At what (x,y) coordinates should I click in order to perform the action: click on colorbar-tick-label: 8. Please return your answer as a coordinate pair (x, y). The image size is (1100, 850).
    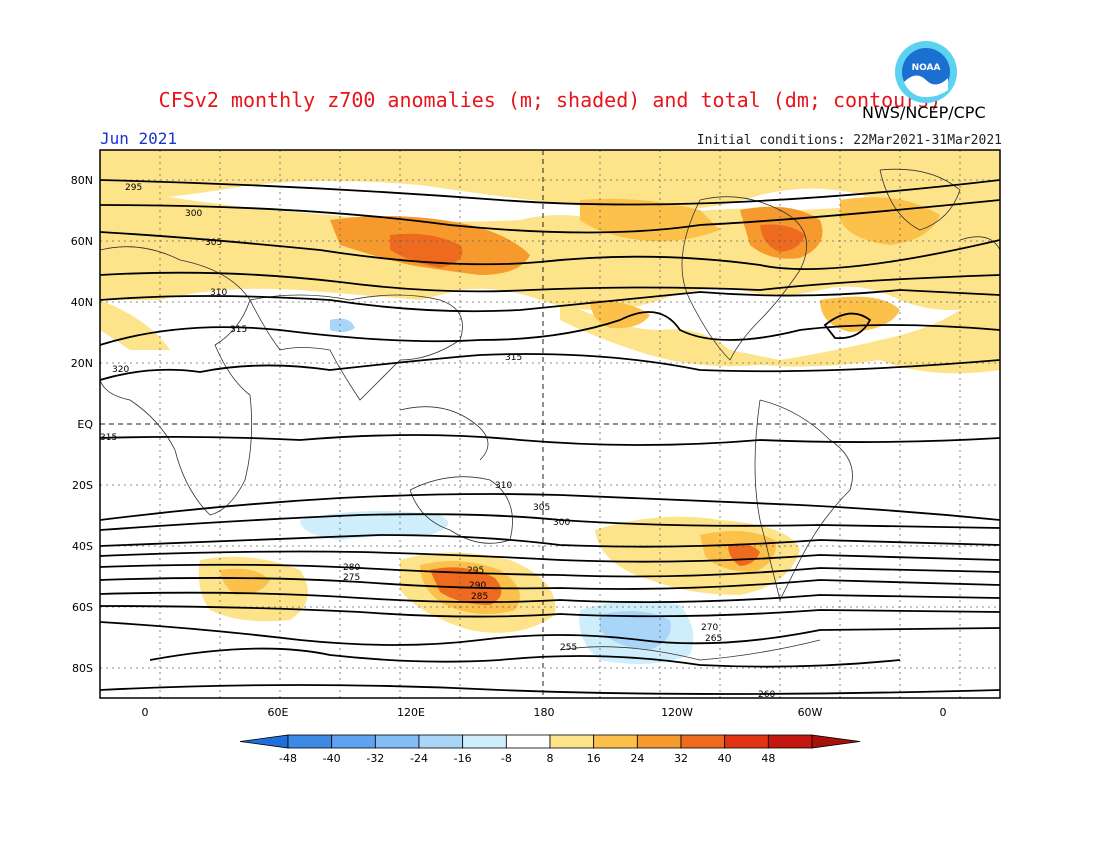
    Looking at the image, I should click on (550, 758).